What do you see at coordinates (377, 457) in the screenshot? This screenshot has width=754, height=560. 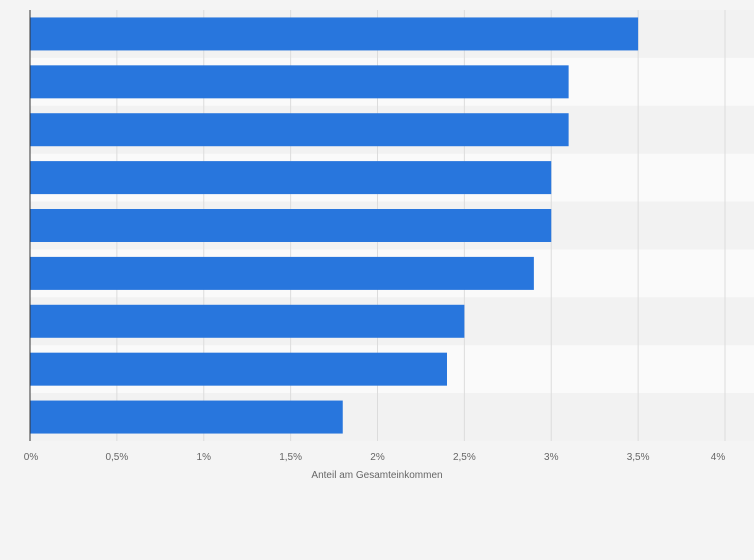 I see `x-tick-label: 2%` at bounding box center [377, 457].